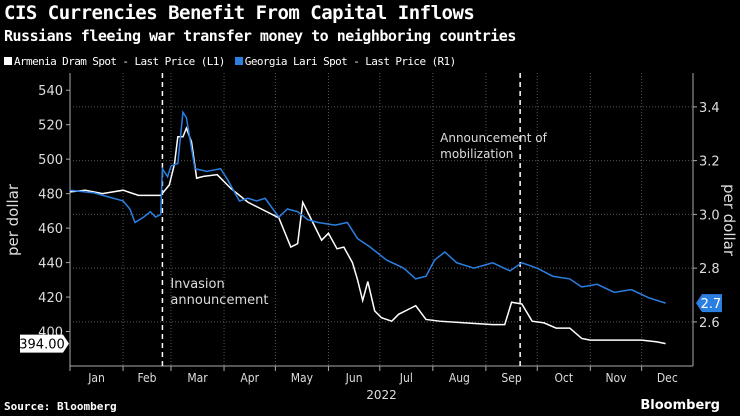 The image size is (740, 416). I want to click on x-tick-label: Feb, so click(146, 378).